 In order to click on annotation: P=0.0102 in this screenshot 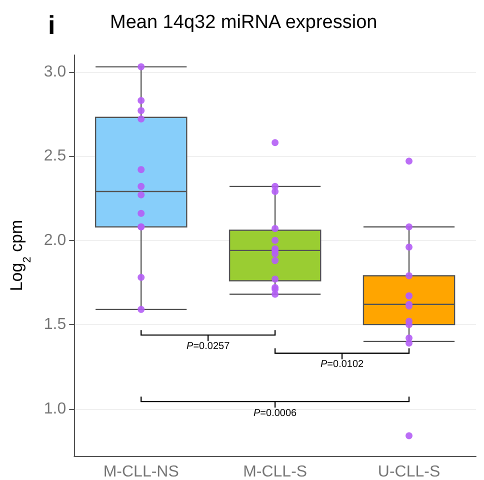, I will do `click(342, 364)`.